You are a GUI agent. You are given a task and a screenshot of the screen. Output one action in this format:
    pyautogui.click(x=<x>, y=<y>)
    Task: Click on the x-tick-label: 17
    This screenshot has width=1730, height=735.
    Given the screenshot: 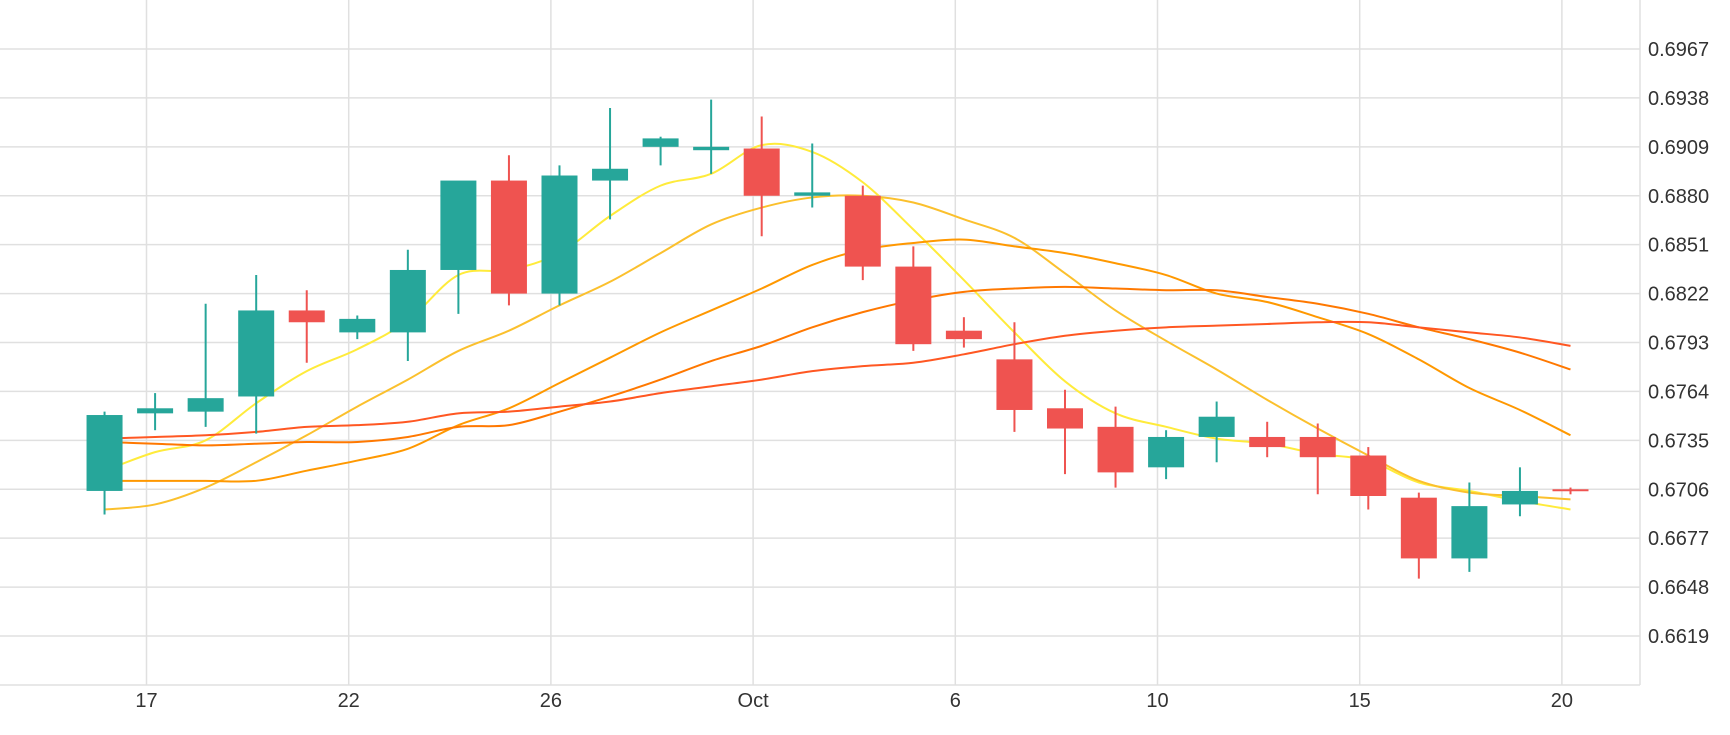 What is the action you would take?
    pyautogui.click(x=146, y=701)
    